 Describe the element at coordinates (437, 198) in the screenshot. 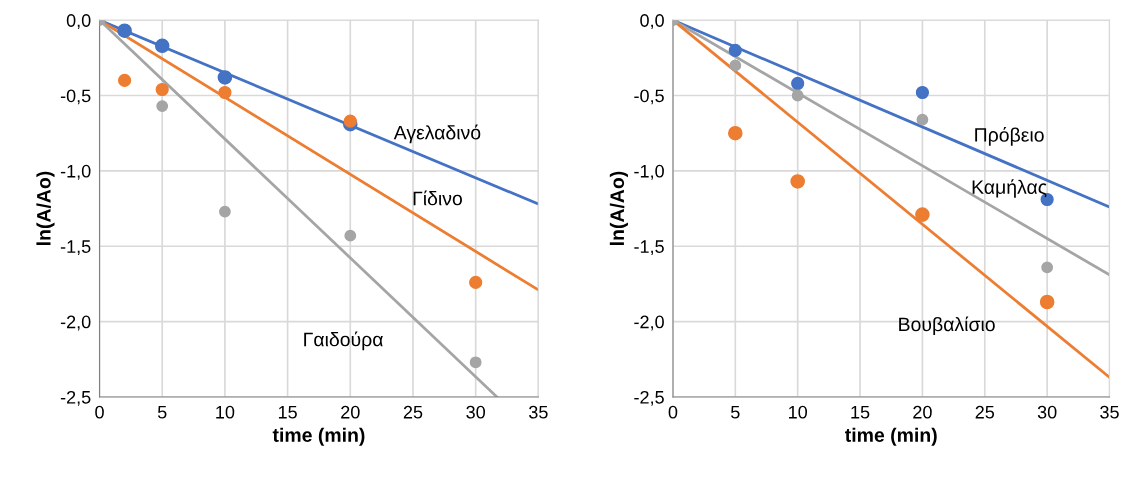

I see `series-label: Γίδινο` at that location.